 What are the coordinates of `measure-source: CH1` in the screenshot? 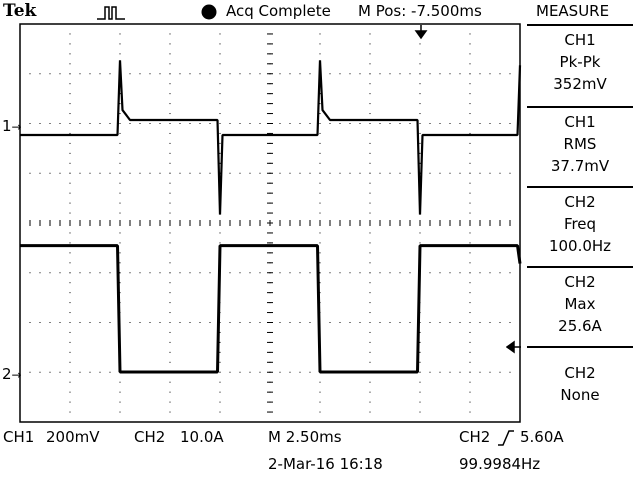 It's located at (580, 122).